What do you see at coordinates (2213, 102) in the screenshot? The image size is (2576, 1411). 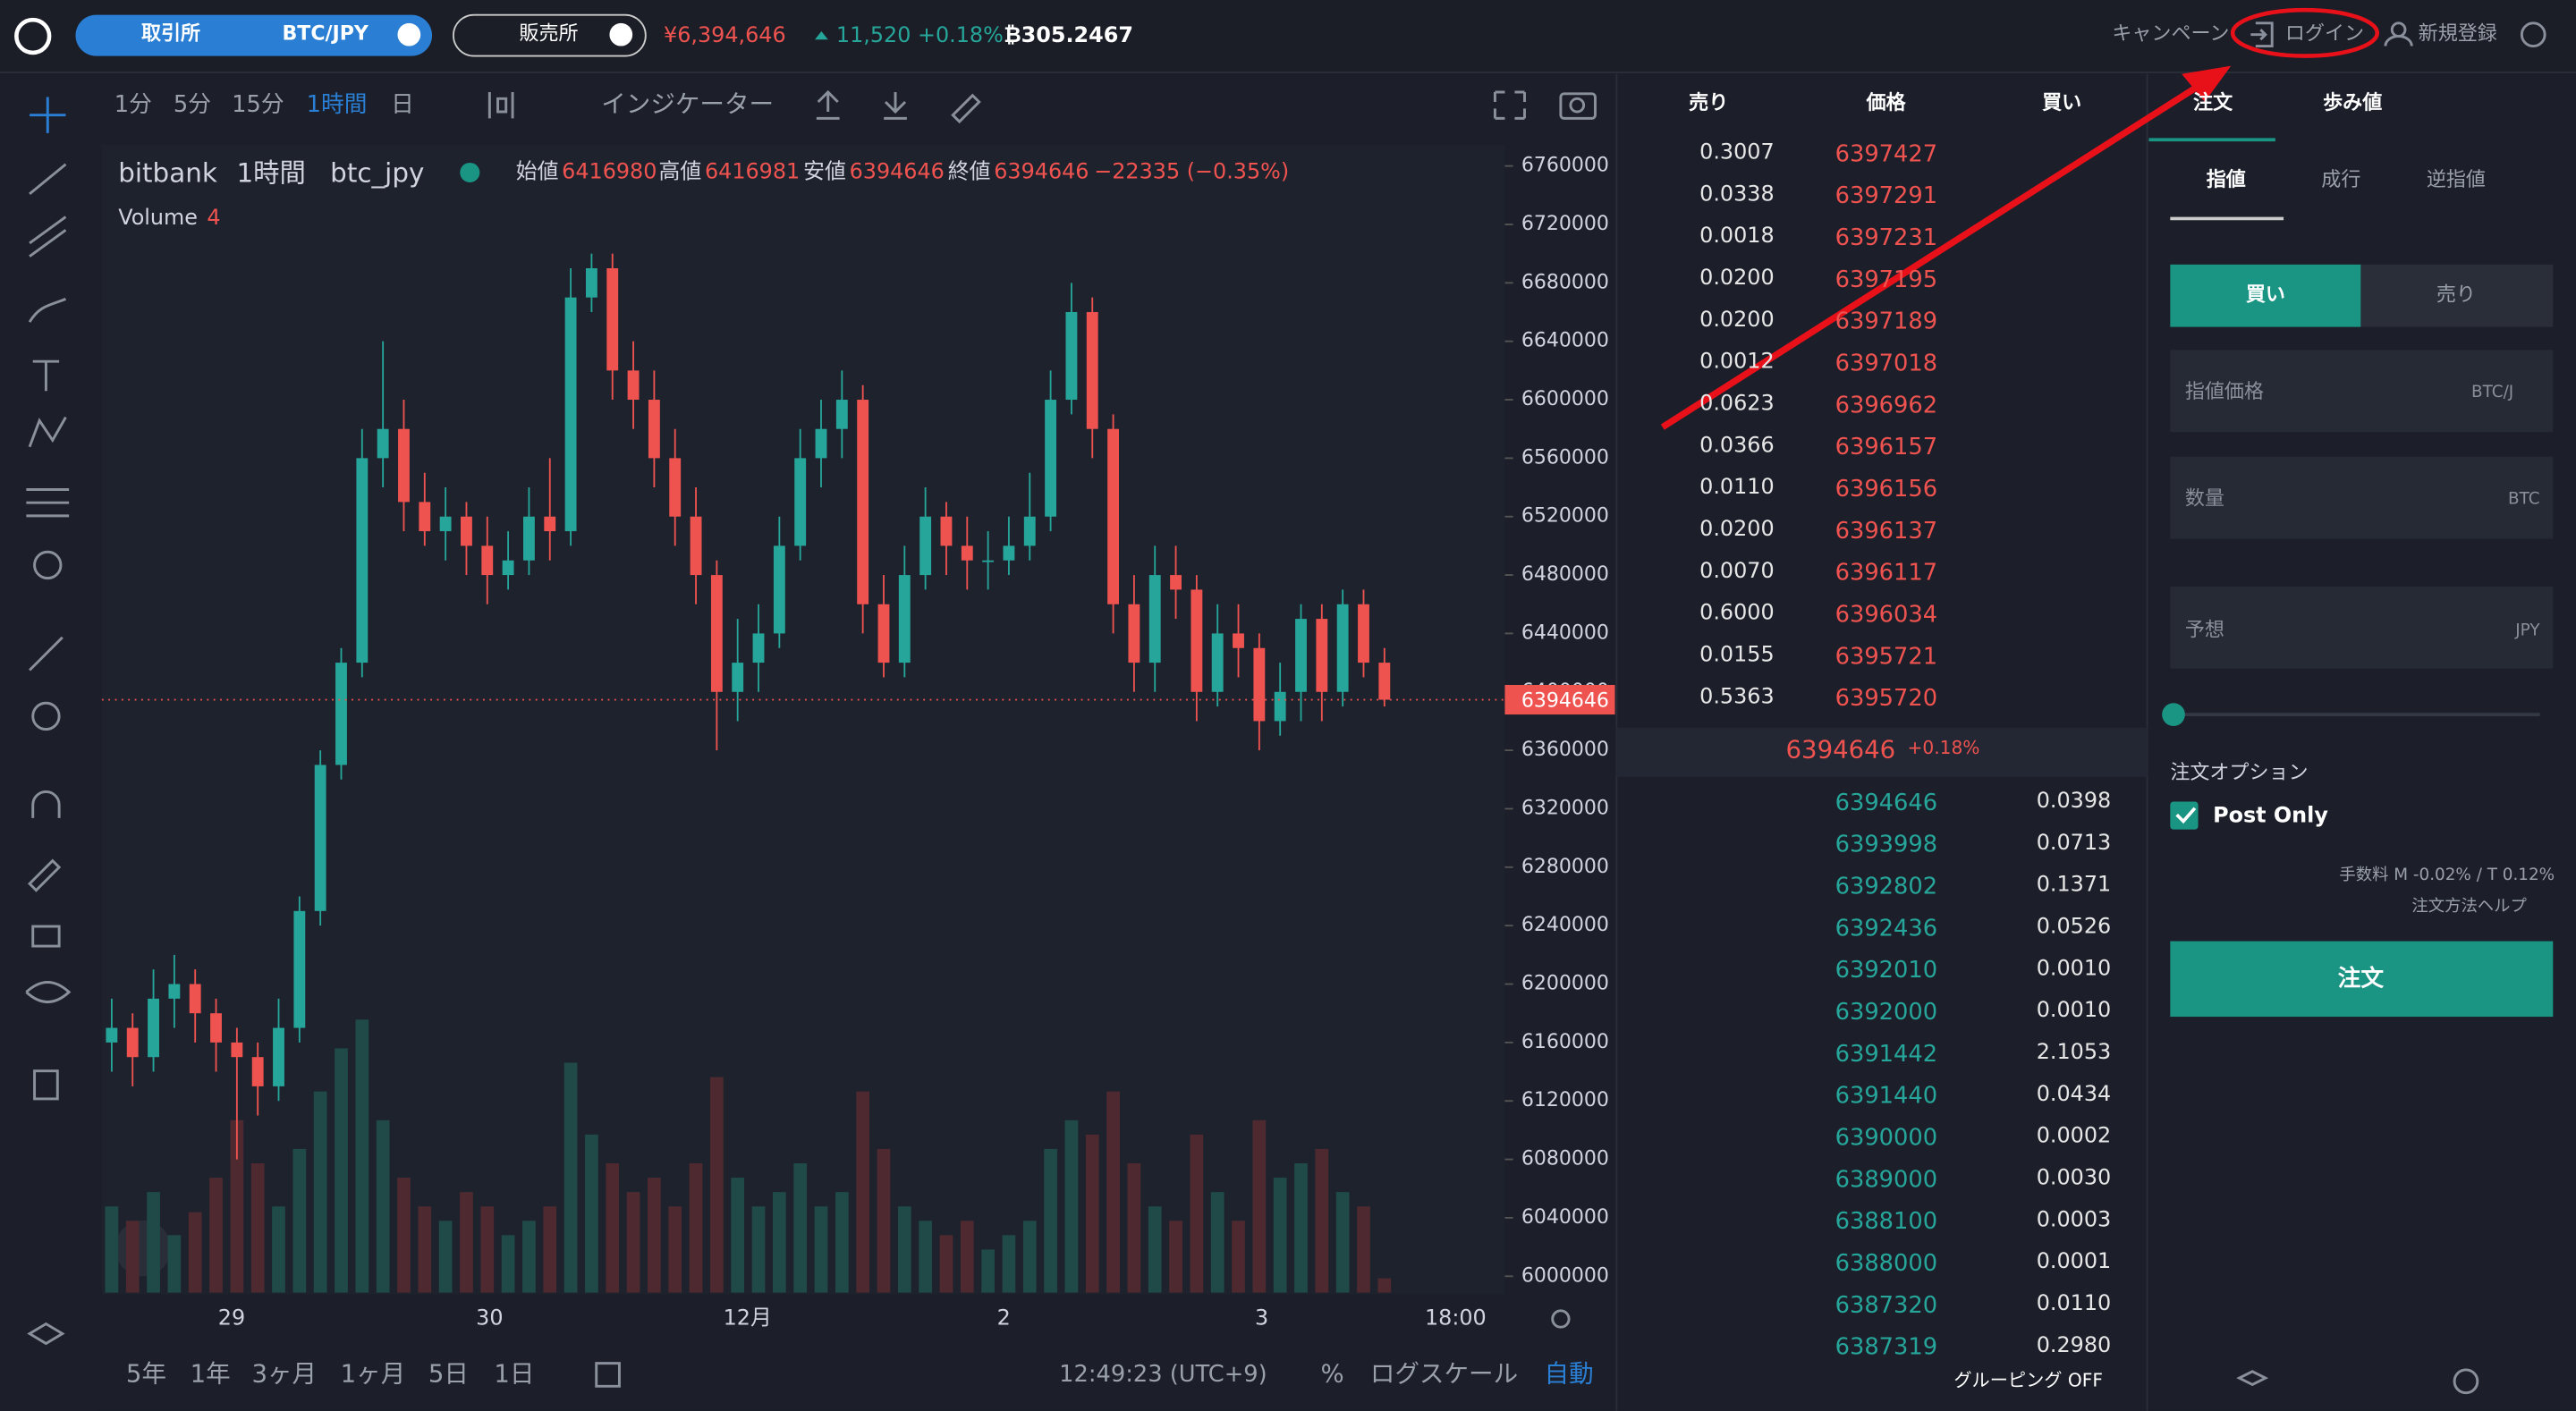 I see `panel-tab: 注文` at bounding box center [2213, 102].